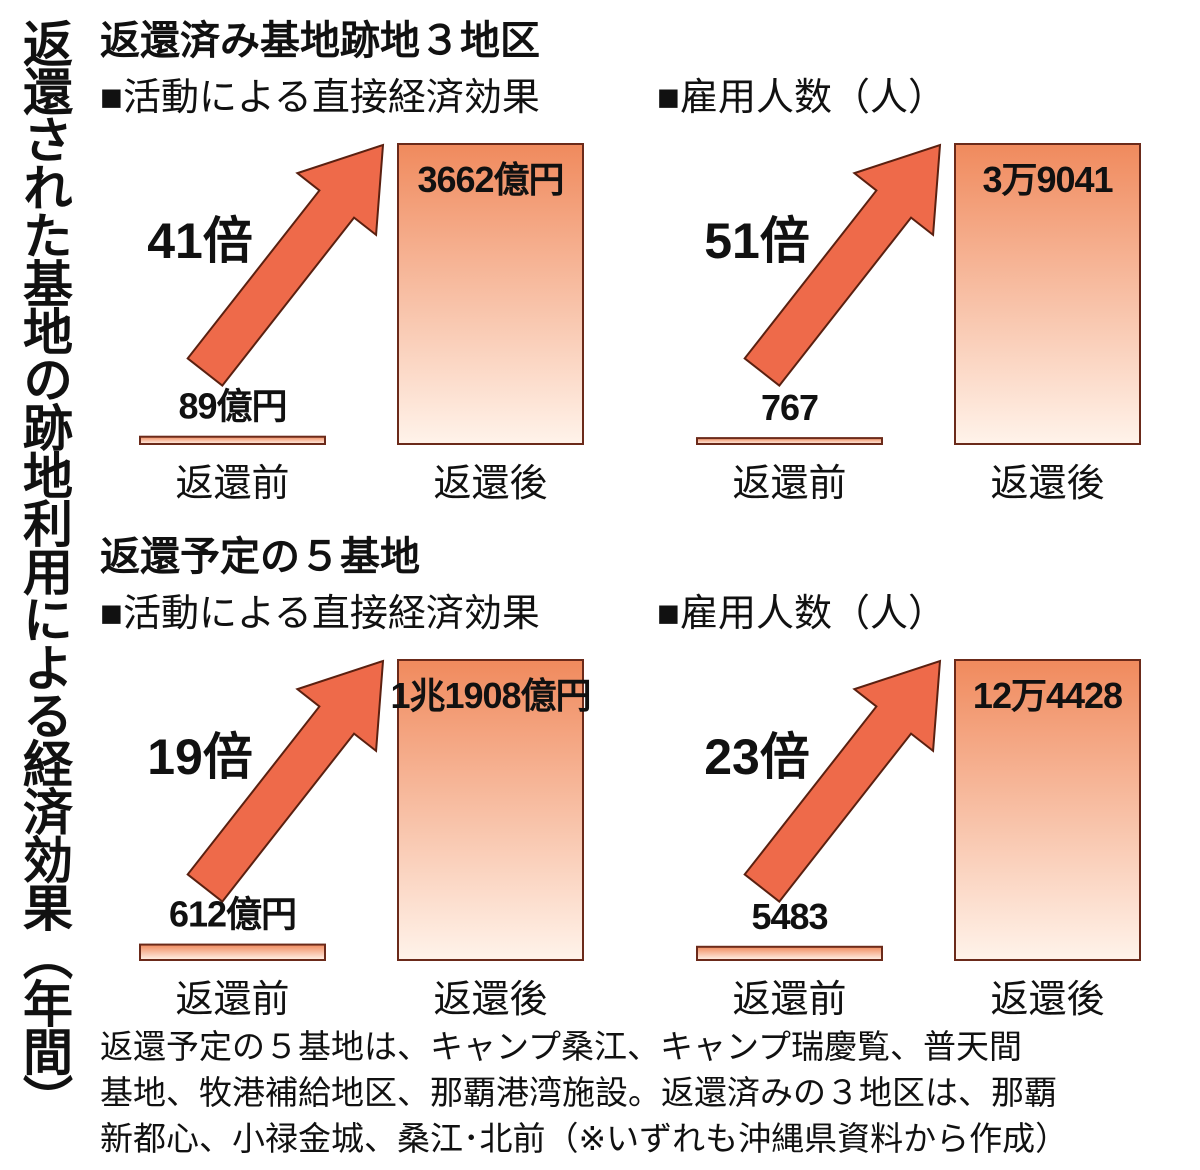 The width and height of the screenshot is (1200, 1170). Describe the element at coordinates (260, 557) in the screenshot. I see `section-heading: 返還予定の５基地` at that location.